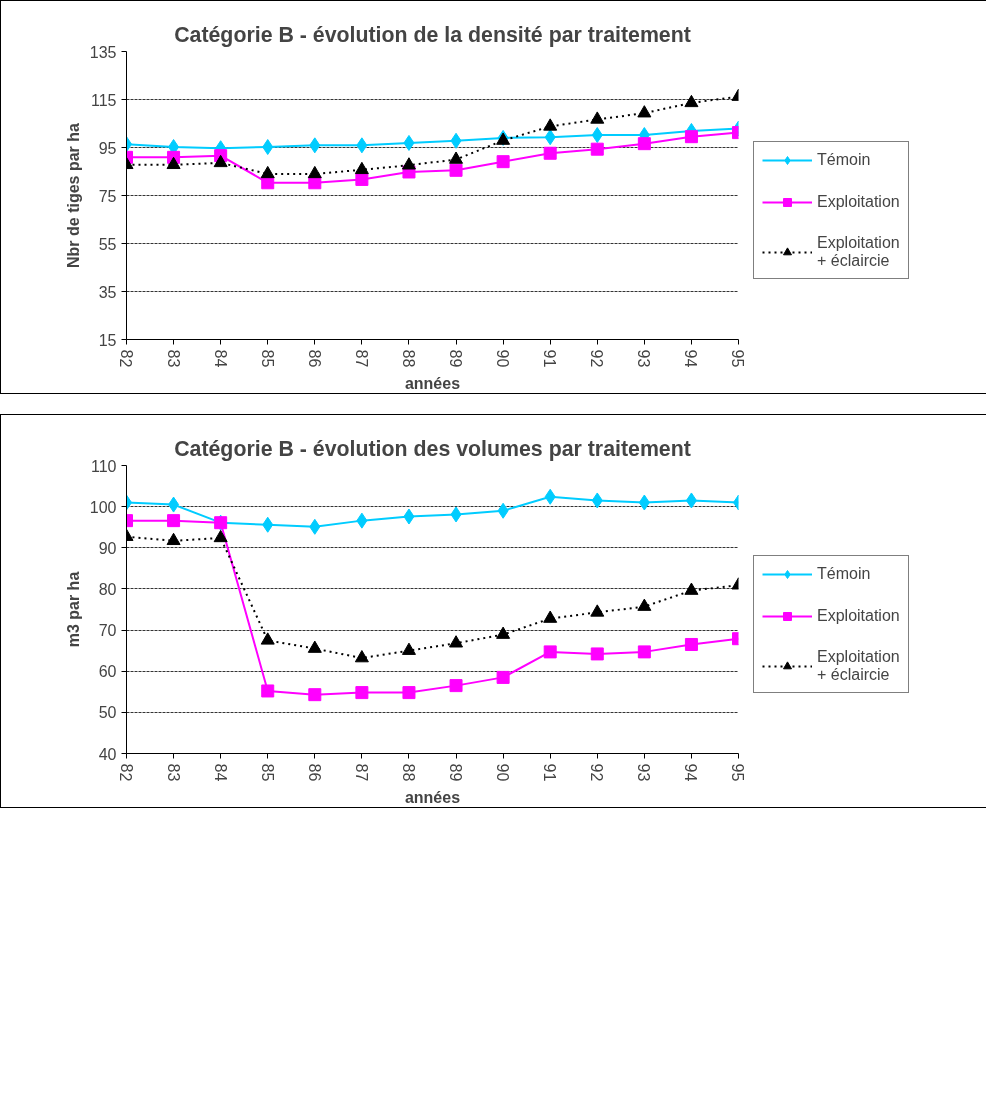 The height and width of the screenshot is (1117, 986). Describe the element at coordinates (73, 195) in the screenshot. I see `y-axis-title: Nbr de tiges par ha` at that location.